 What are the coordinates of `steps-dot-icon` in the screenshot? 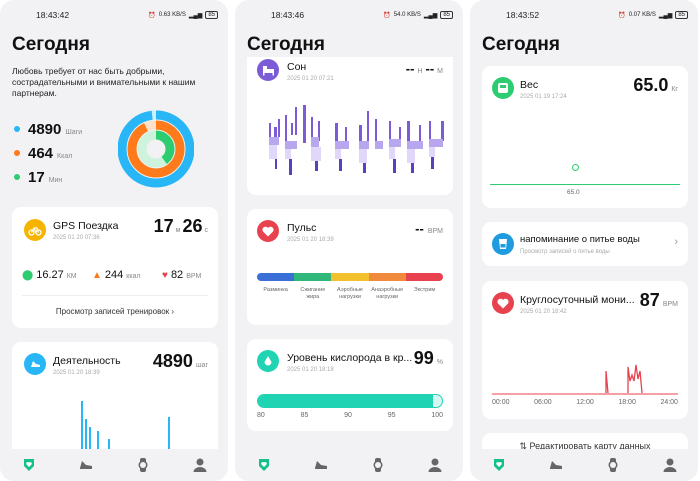 It's located at (17, 129).